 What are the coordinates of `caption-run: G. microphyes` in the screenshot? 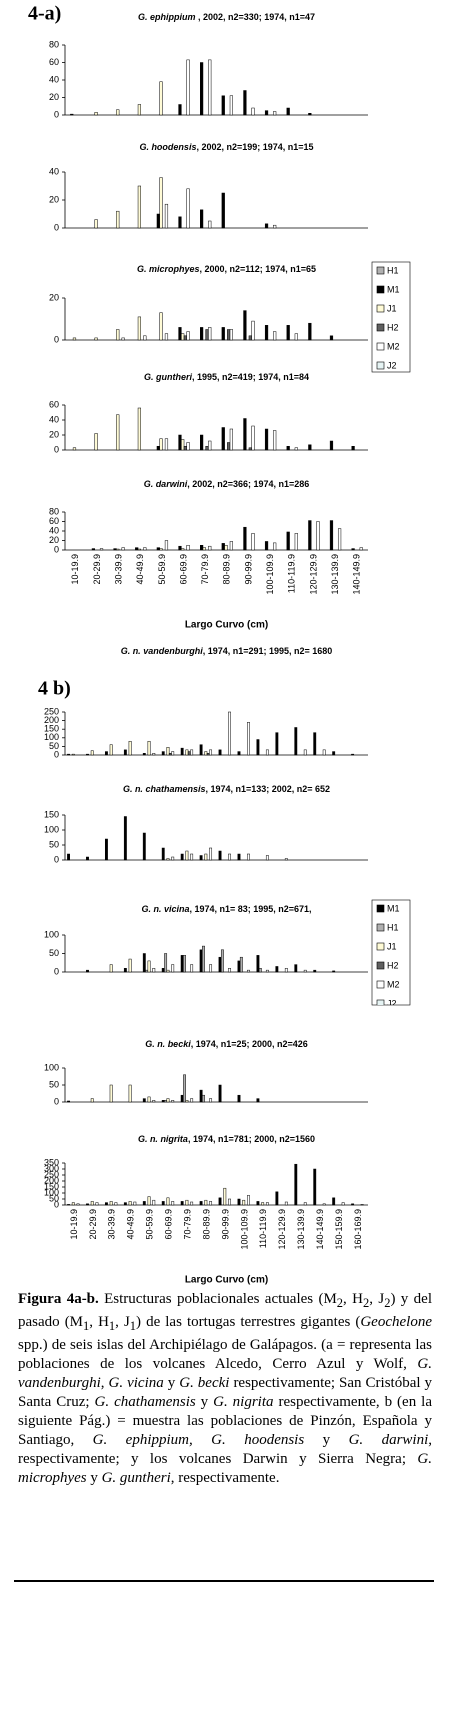 It's located at (225, 1468).